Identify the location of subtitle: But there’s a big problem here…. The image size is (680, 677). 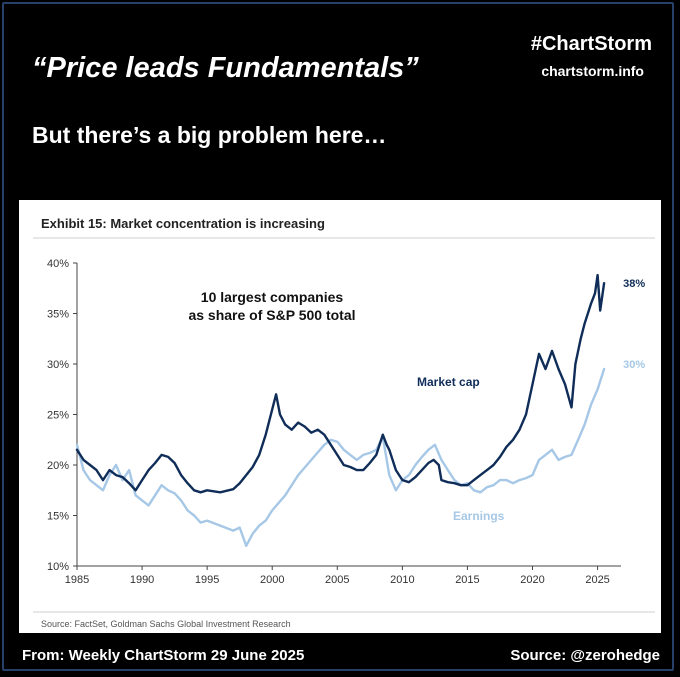
(209, 135).